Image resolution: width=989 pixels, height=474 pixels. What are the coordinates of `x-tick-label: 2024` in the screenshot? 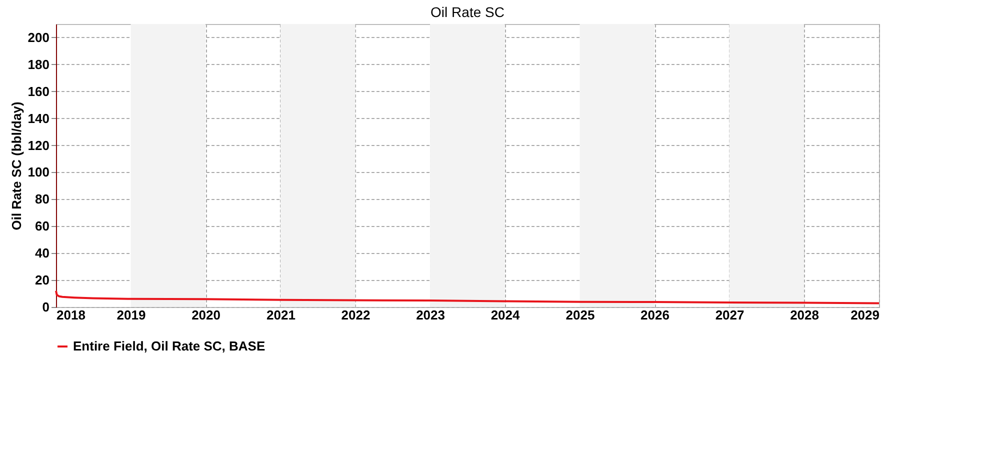 It's located at (505, 315).